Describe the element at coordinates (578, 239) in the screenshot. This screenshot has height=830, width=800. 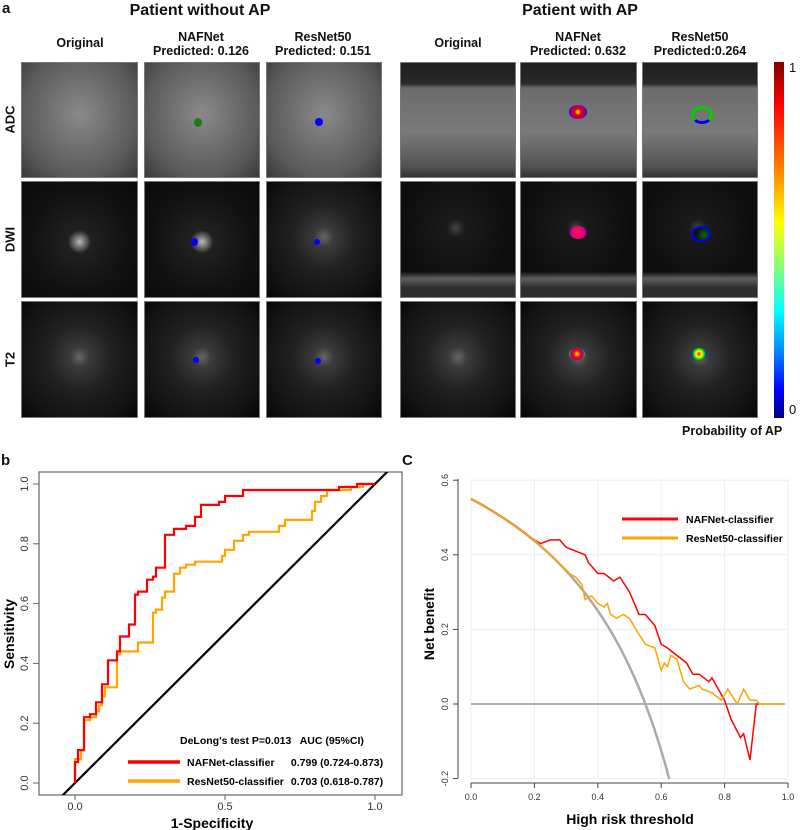
I see `mri-dwi-nafnet-with-ap` at that location.